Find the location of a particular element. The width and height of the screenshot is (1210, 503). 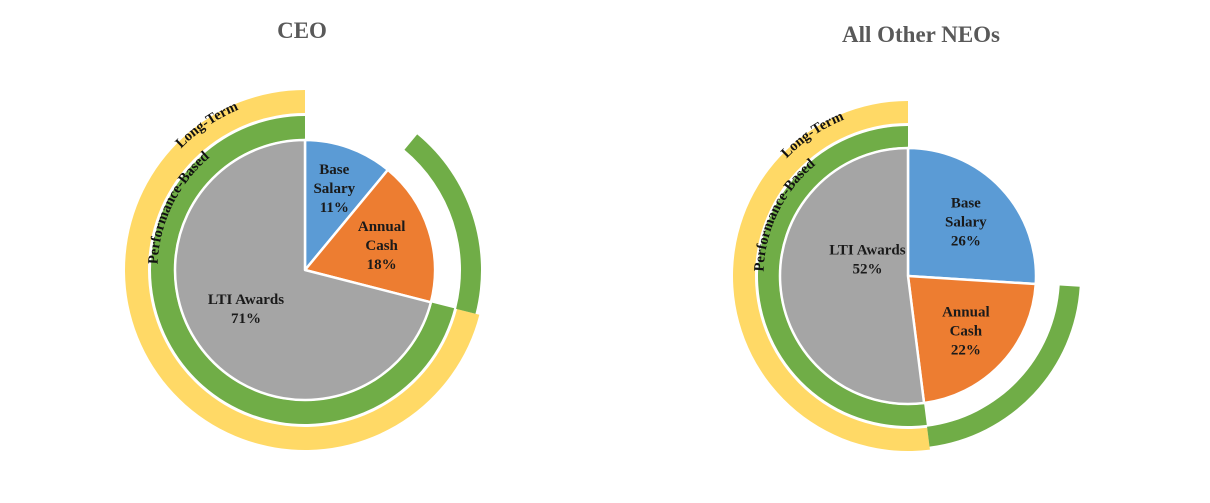

ceo-slice-lti-awards is located at coordinates (303, 270).